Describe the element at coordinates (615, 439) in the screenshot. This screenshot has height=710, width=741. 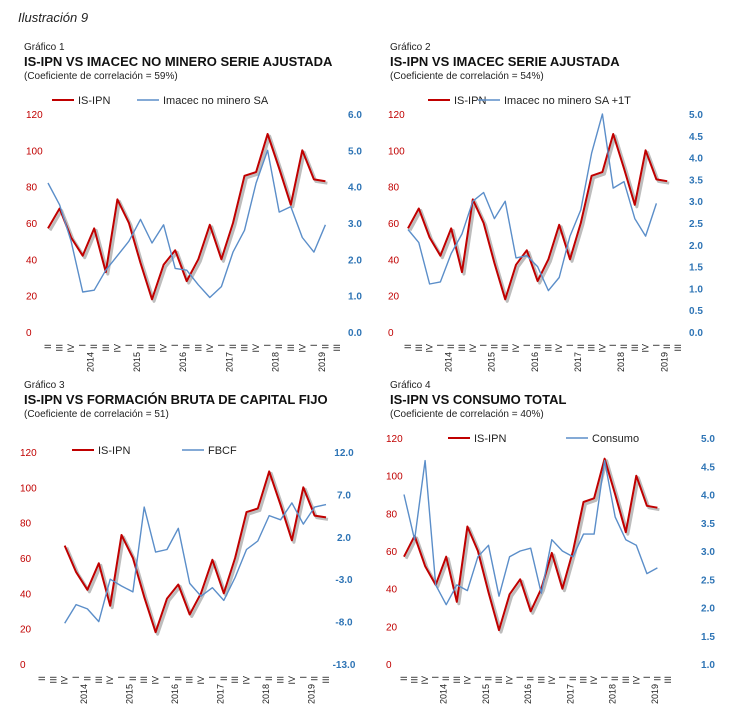
I see `legend-label: Consumo` at that location.